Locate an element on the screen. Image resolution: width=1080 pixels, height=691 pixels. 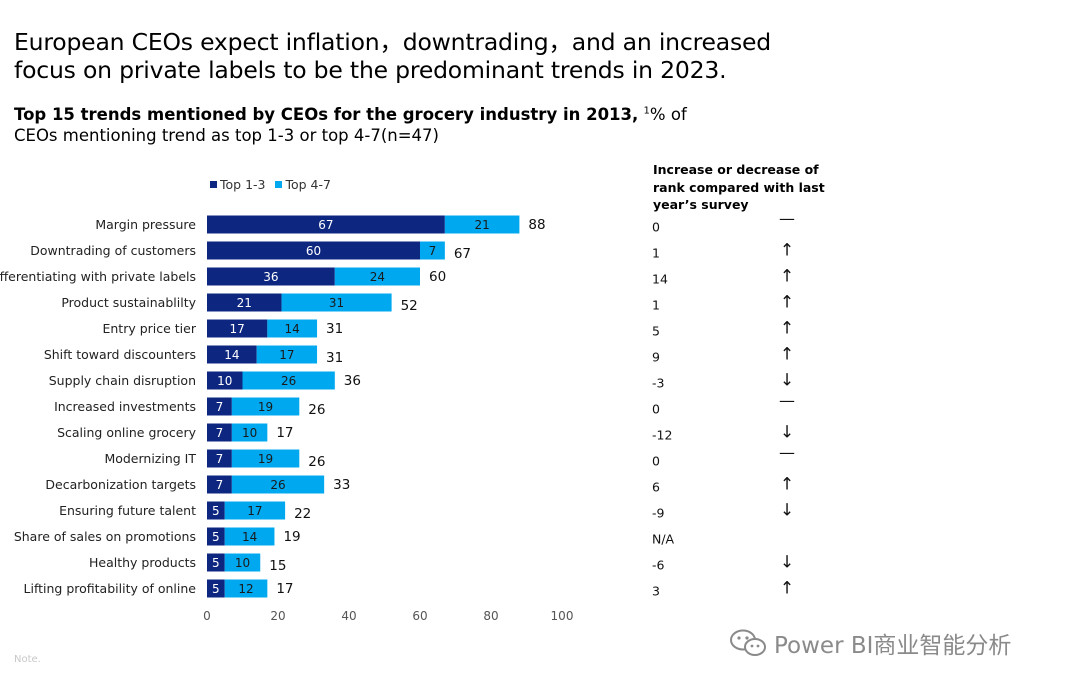
category-label: Modernizing IT is located at coordinates (150, 458).